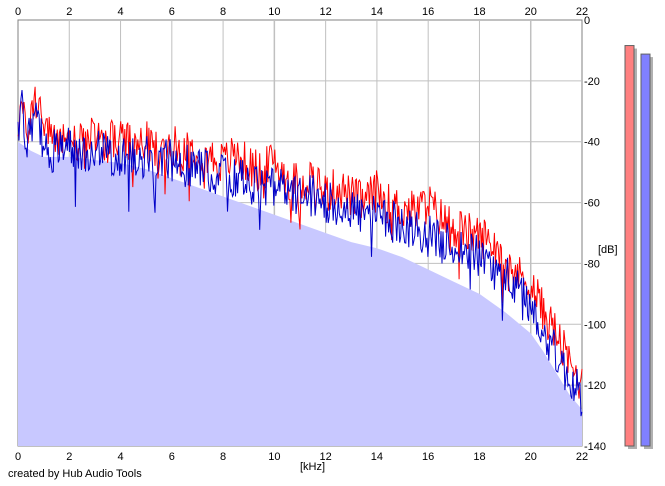 The image size is (665, 486). I want to click on x-tick-label-top: 16, so click(428, 12).